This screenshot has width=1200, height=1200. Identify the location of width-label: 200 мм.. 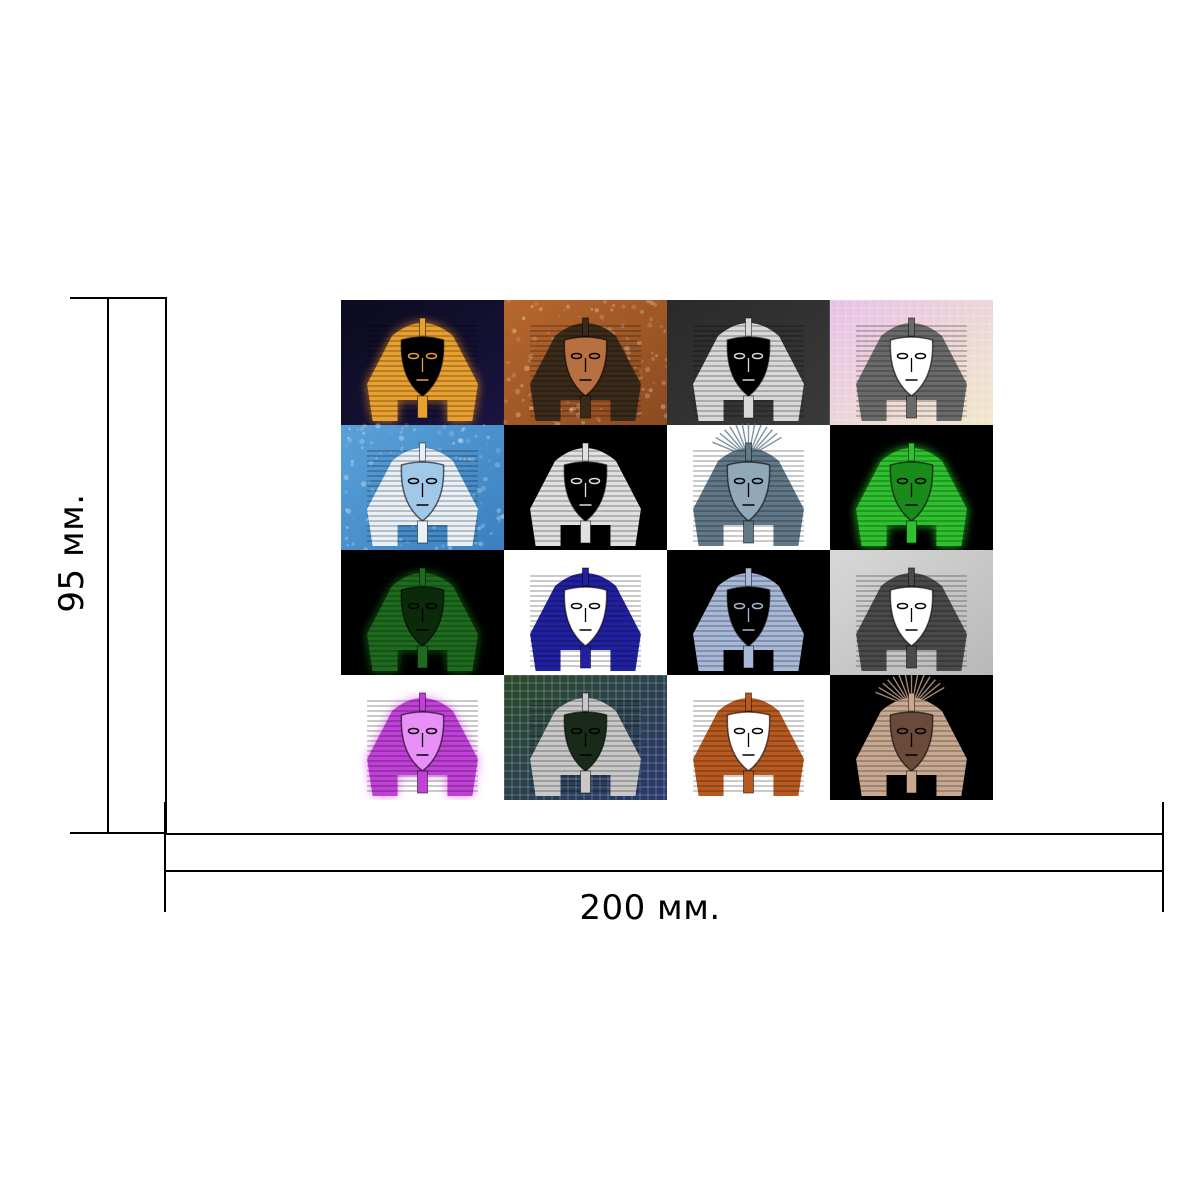
(650, 908).